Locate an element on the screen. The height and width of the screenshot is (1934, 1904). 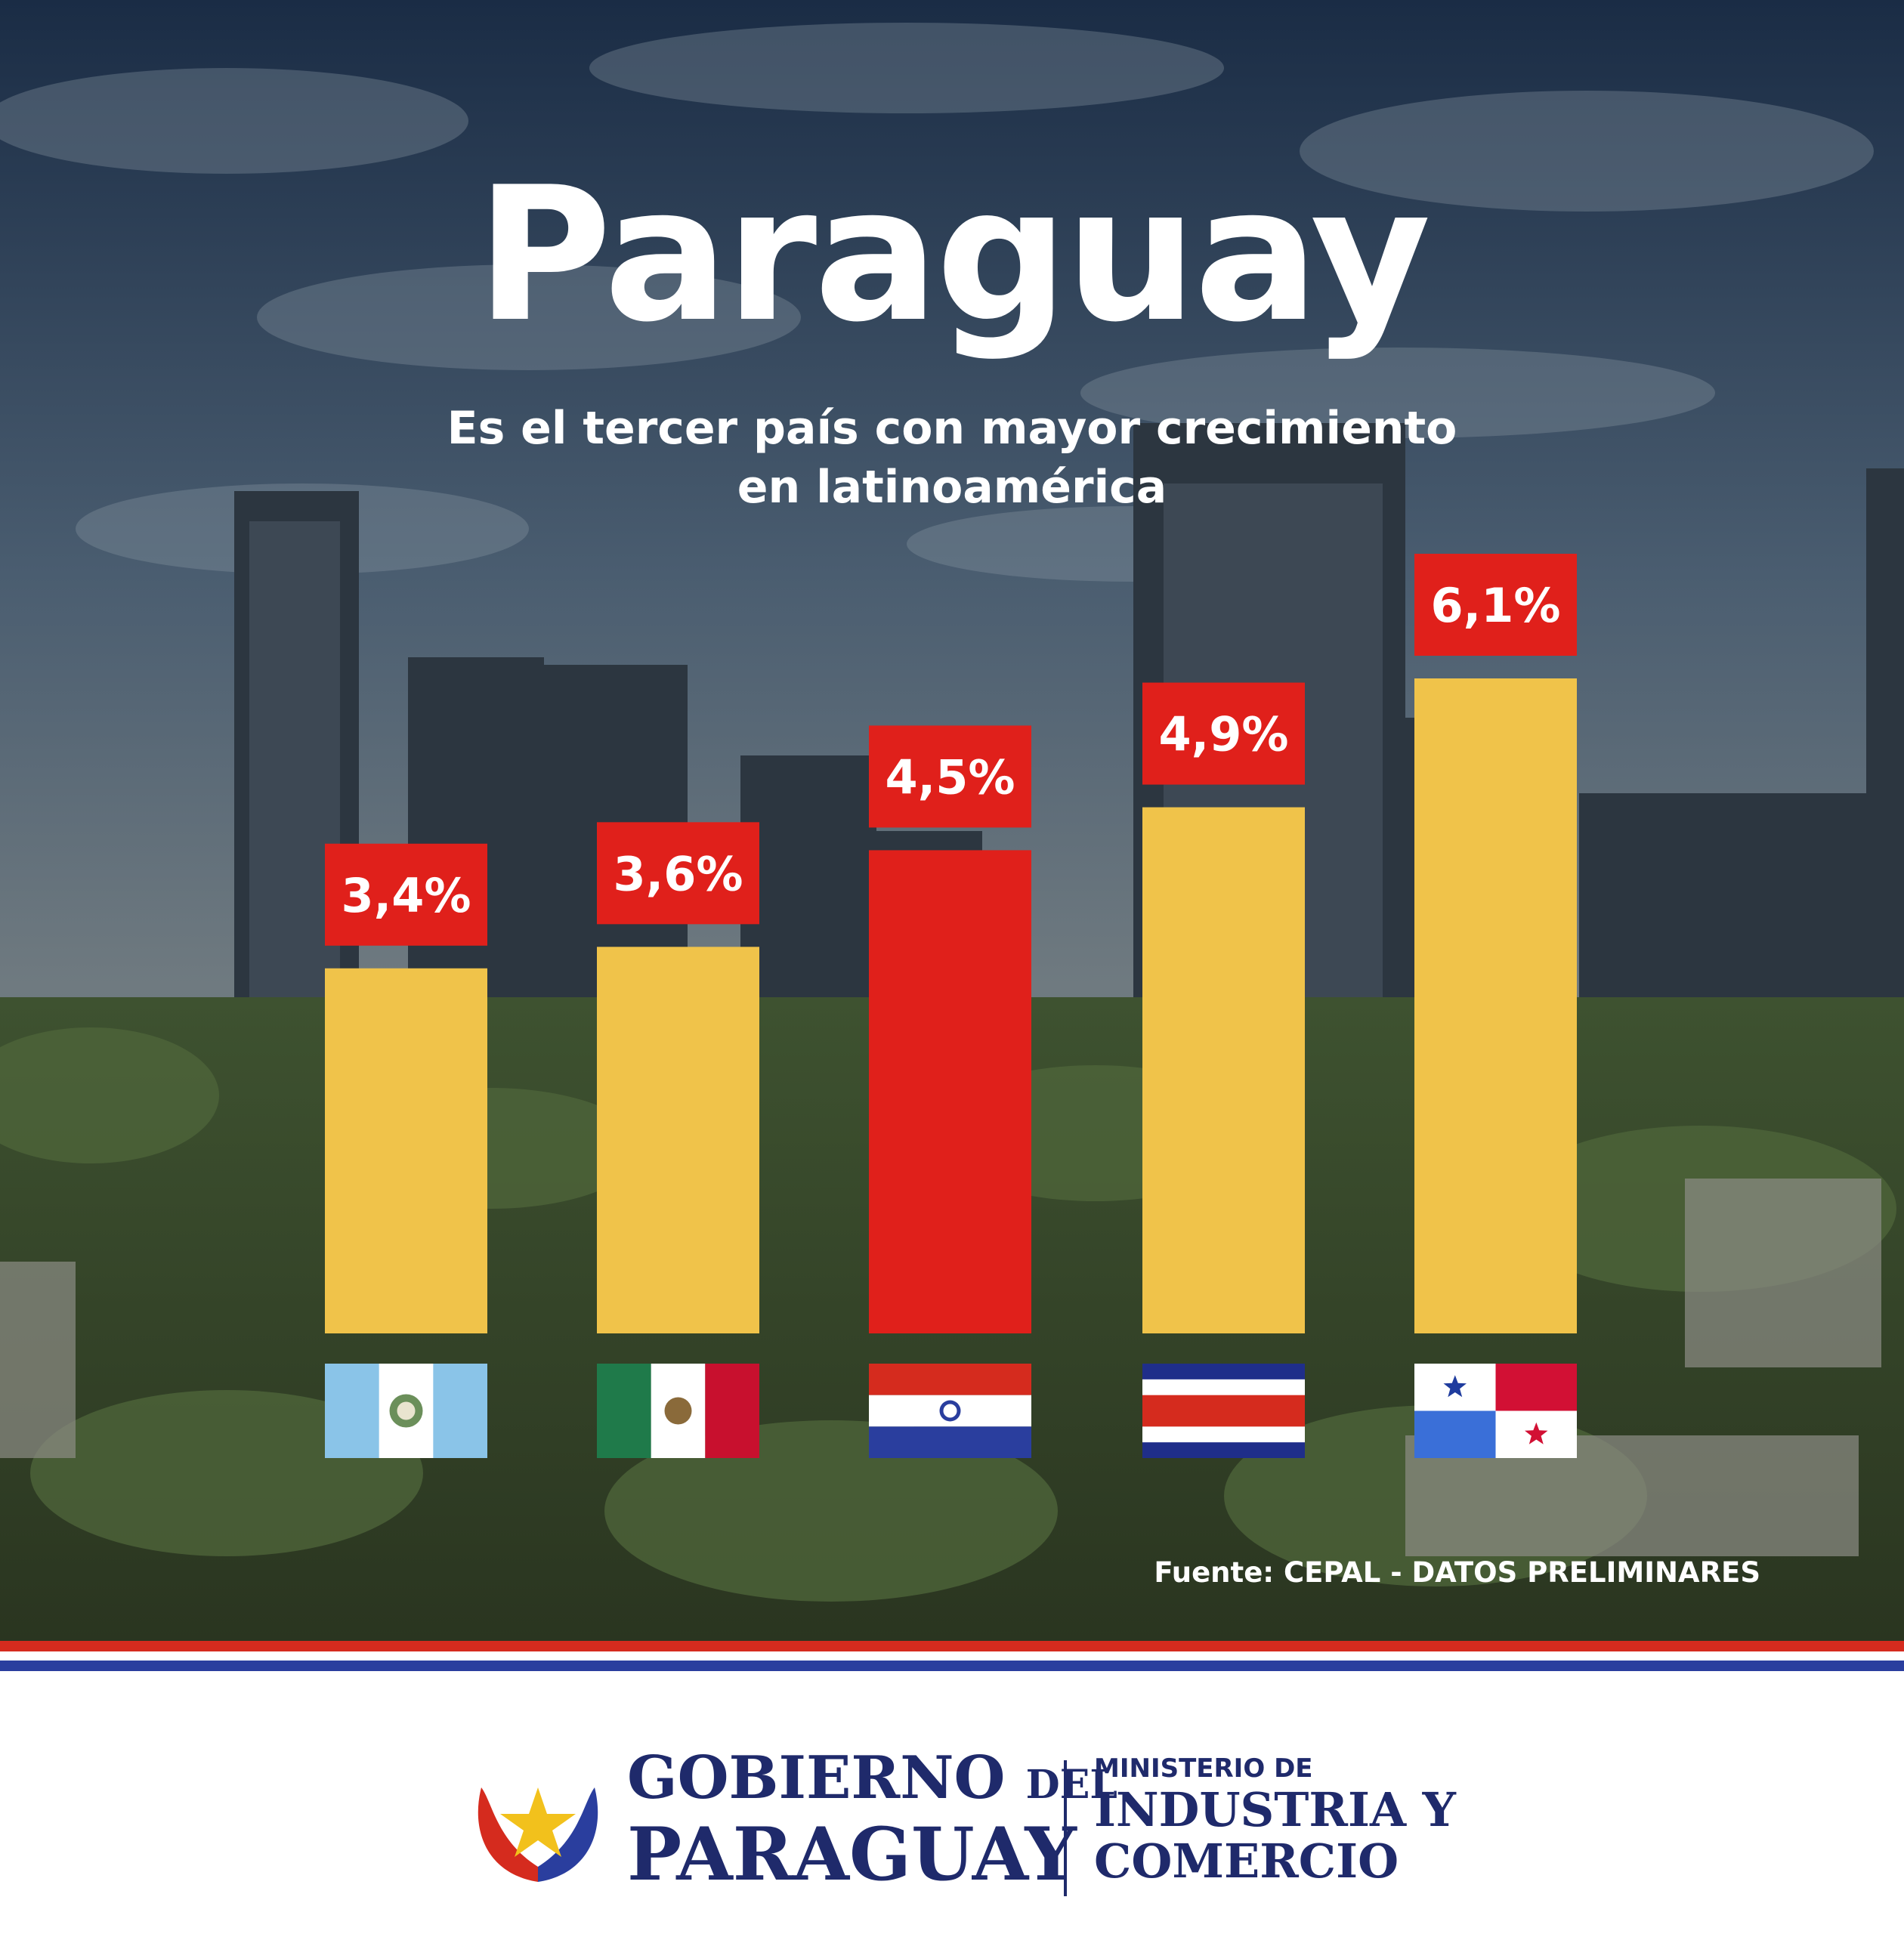
panama-flag-icon is located at coordinates (1495, 1411).